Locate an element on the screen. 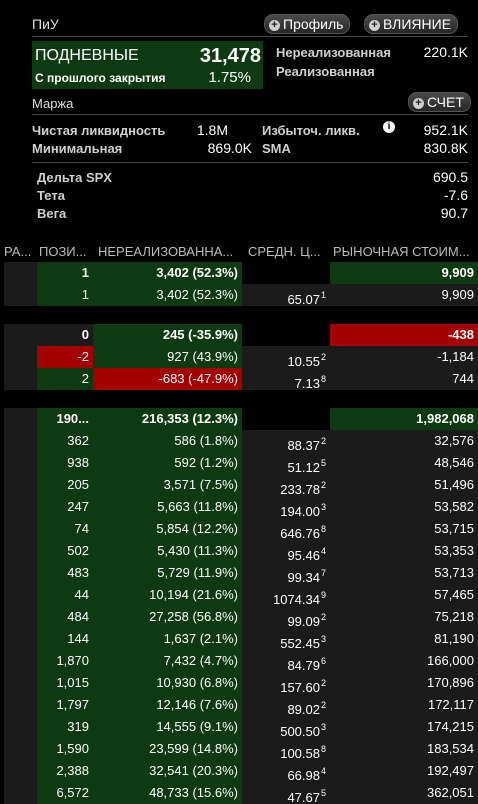 This screenshot has height=804, width=478. avg-price-value: 47.67 is located at coordinates (303, 797).